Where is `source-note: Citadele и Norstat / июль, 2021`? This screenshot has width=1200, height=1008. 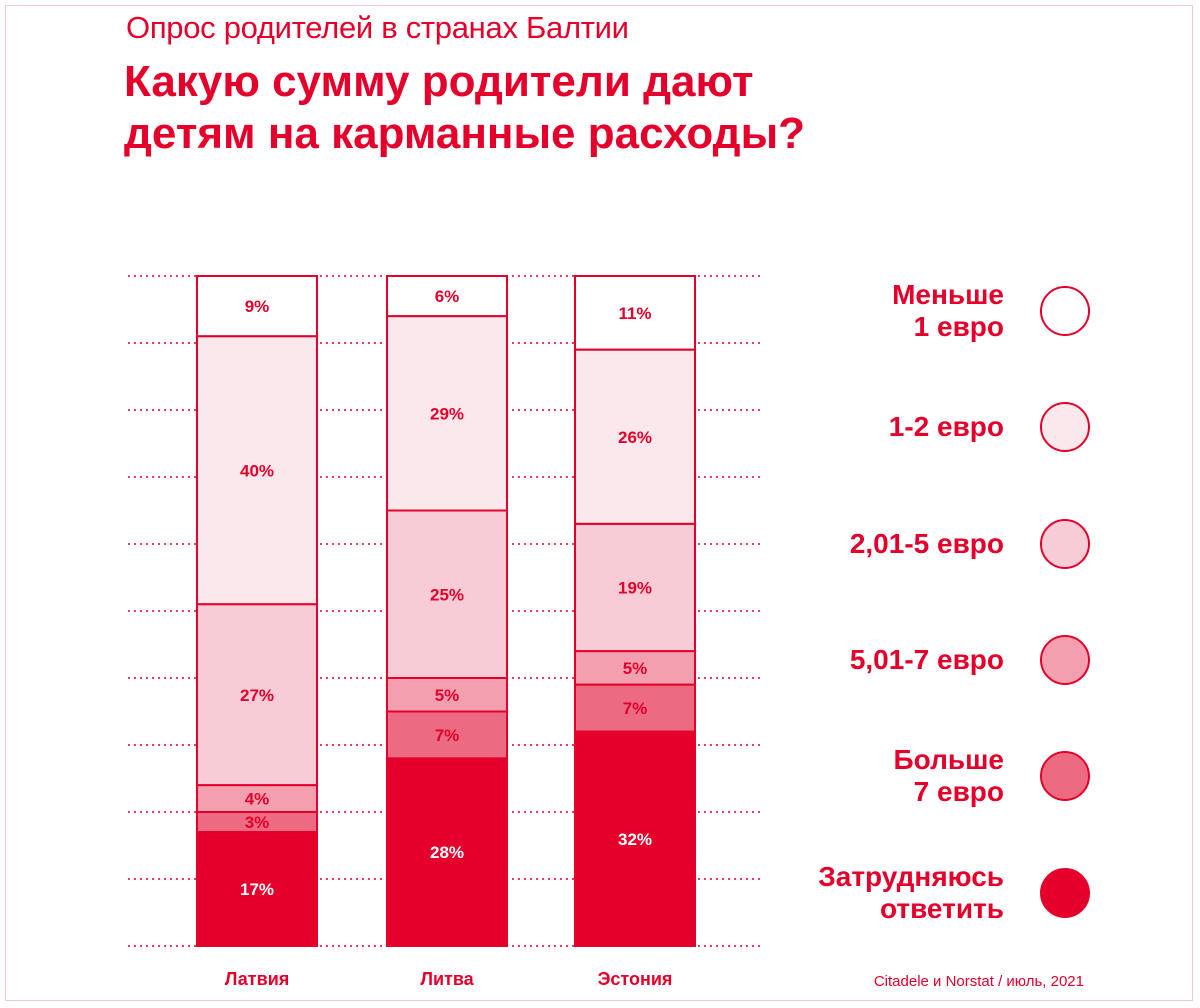
source-note: Citadele и Norstat / июль, 2021 is located at coordinates (978, 981).